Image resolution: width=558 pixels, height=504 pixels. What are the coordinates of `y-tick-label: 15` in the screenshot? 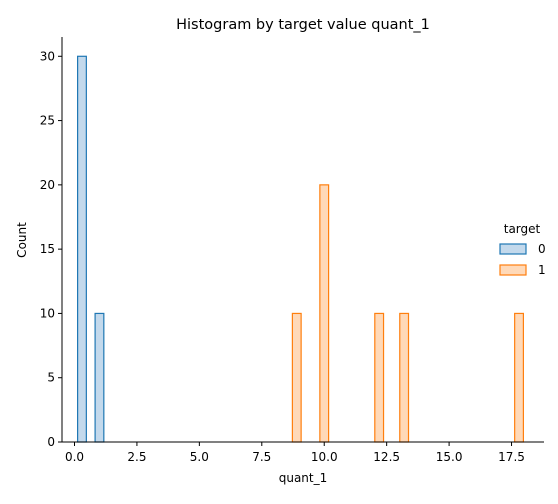 It's located at (47, 249).